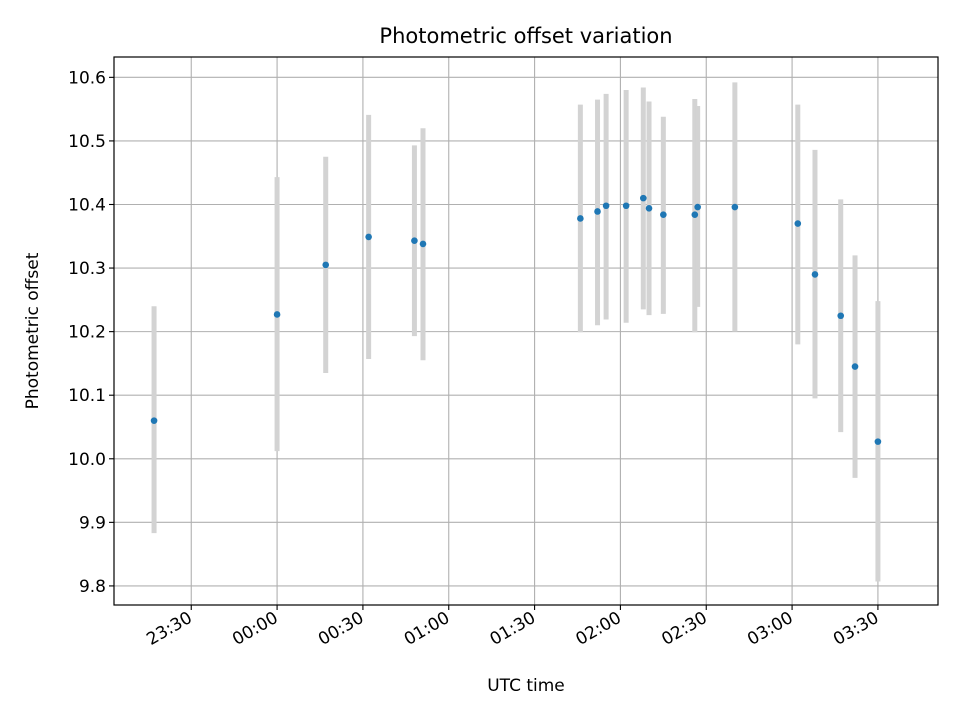 This screenshot has width=960, height=720. I want to click on y-tick-label: 10.6, so click(87, 78).